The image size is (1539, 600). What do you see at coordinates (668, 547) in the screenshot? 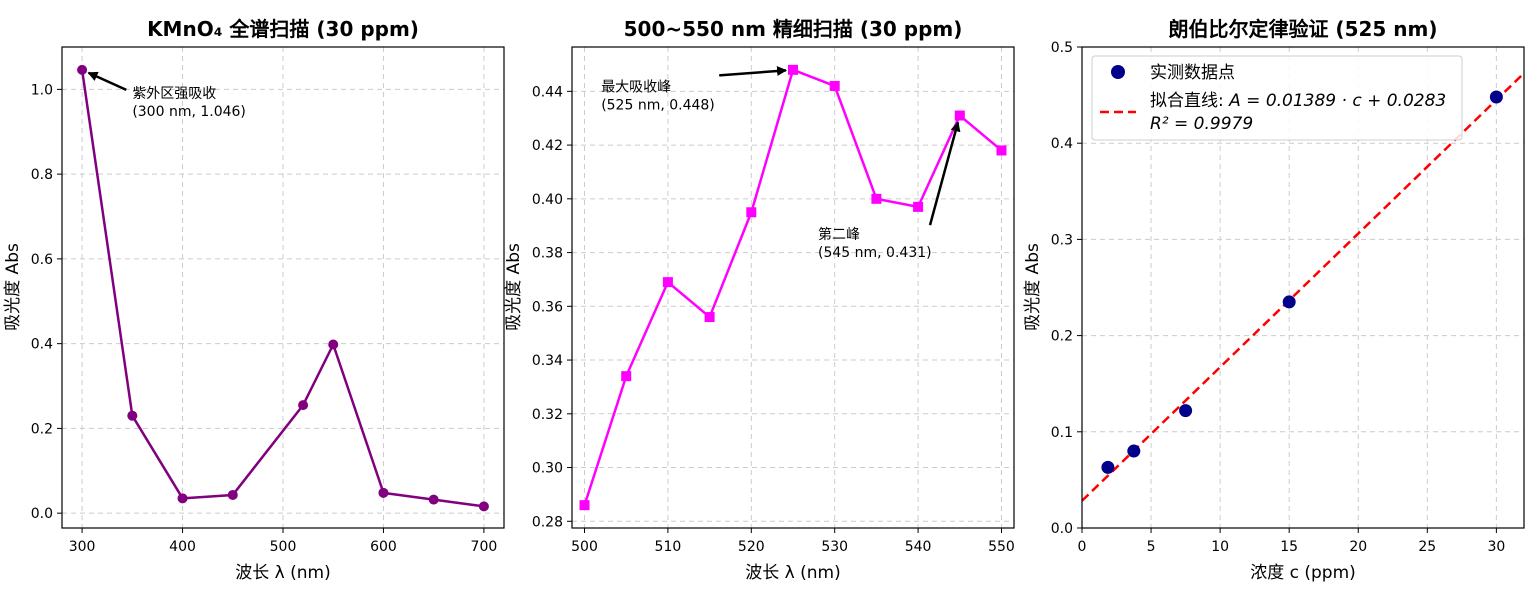
I see `x-tick-label: 510` at bounding box center [668, 547].